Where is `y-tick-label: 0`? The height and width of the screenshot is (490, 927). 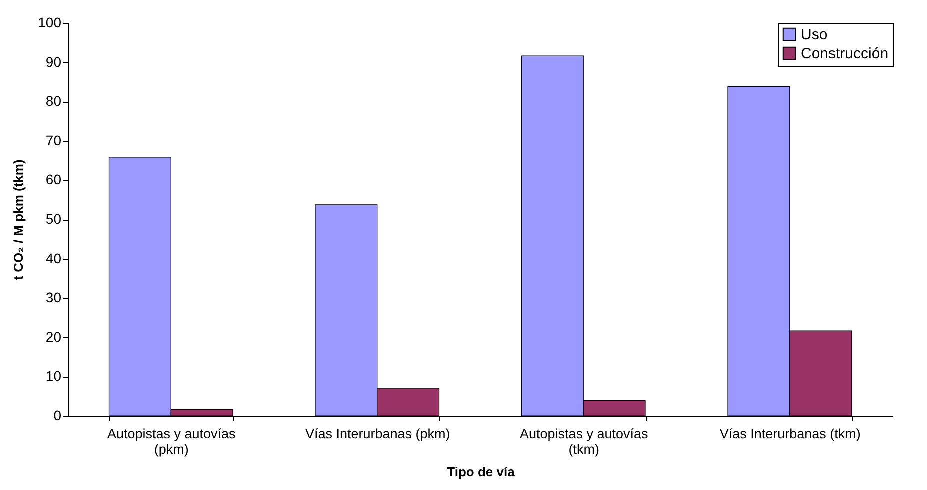 y-tick-label: 0 is located at coordinates (58, 416).